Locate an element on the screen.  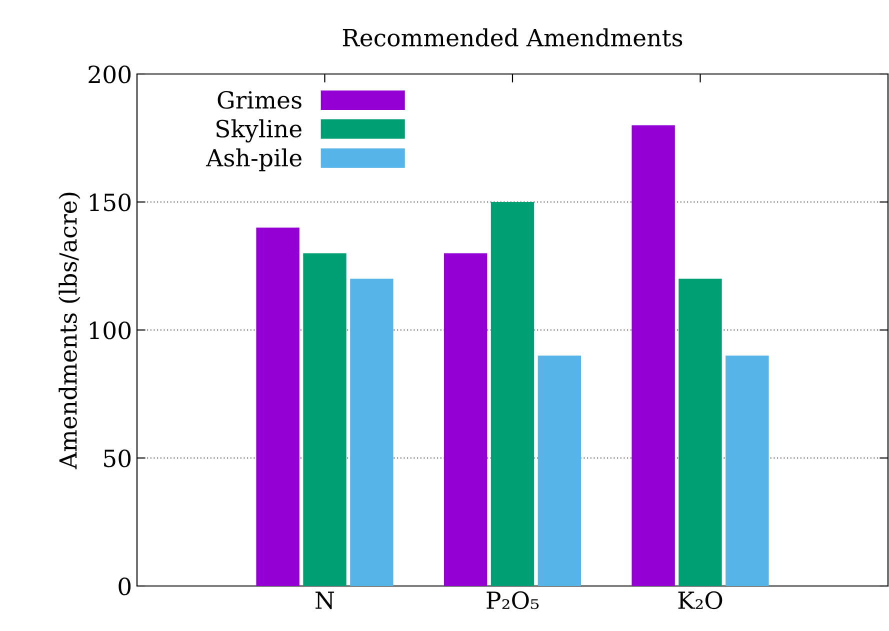
legend-label: Ash-pile is located at coordinates (254, 160).